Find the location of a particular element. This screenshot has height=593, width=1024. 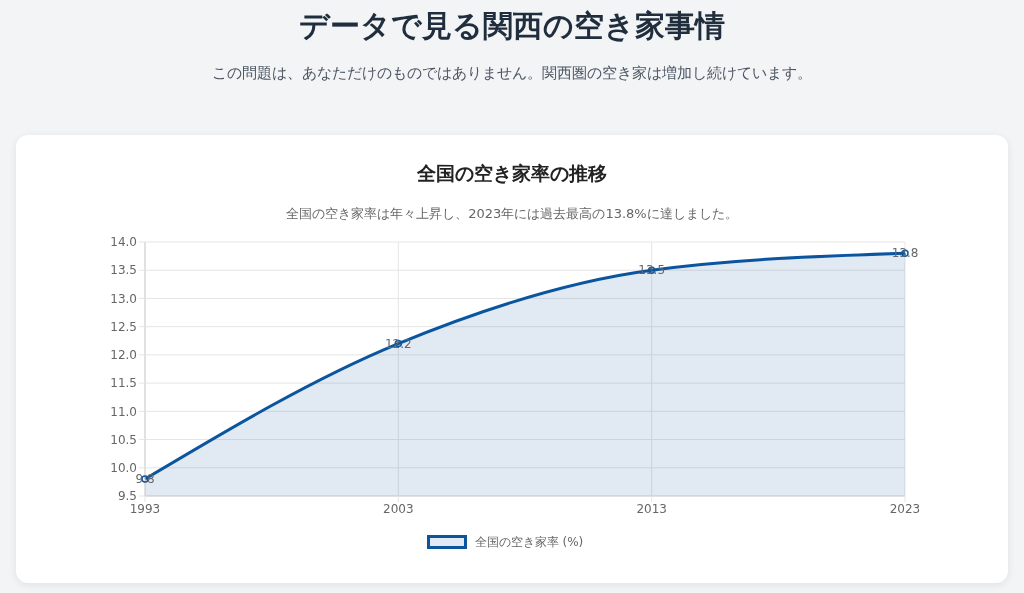

chart-title: 全国の空き家率の推移 is located at coordinates (512, 173).